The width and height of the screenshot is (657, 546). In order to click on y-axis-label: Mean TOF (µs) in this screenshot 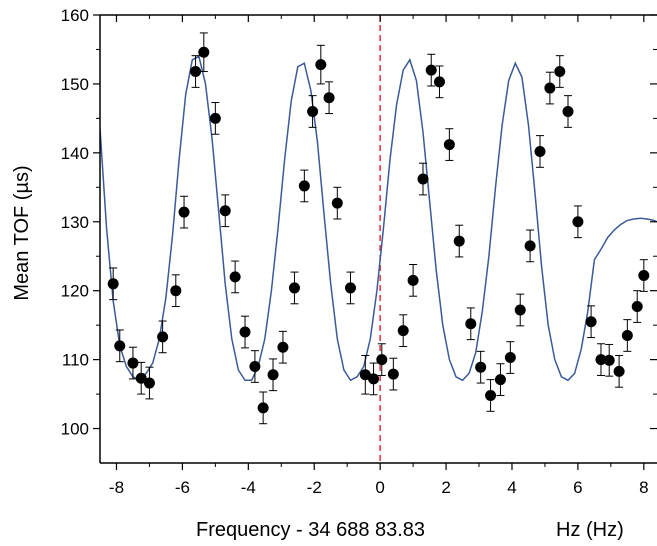, I will do `click(22, 232)`.